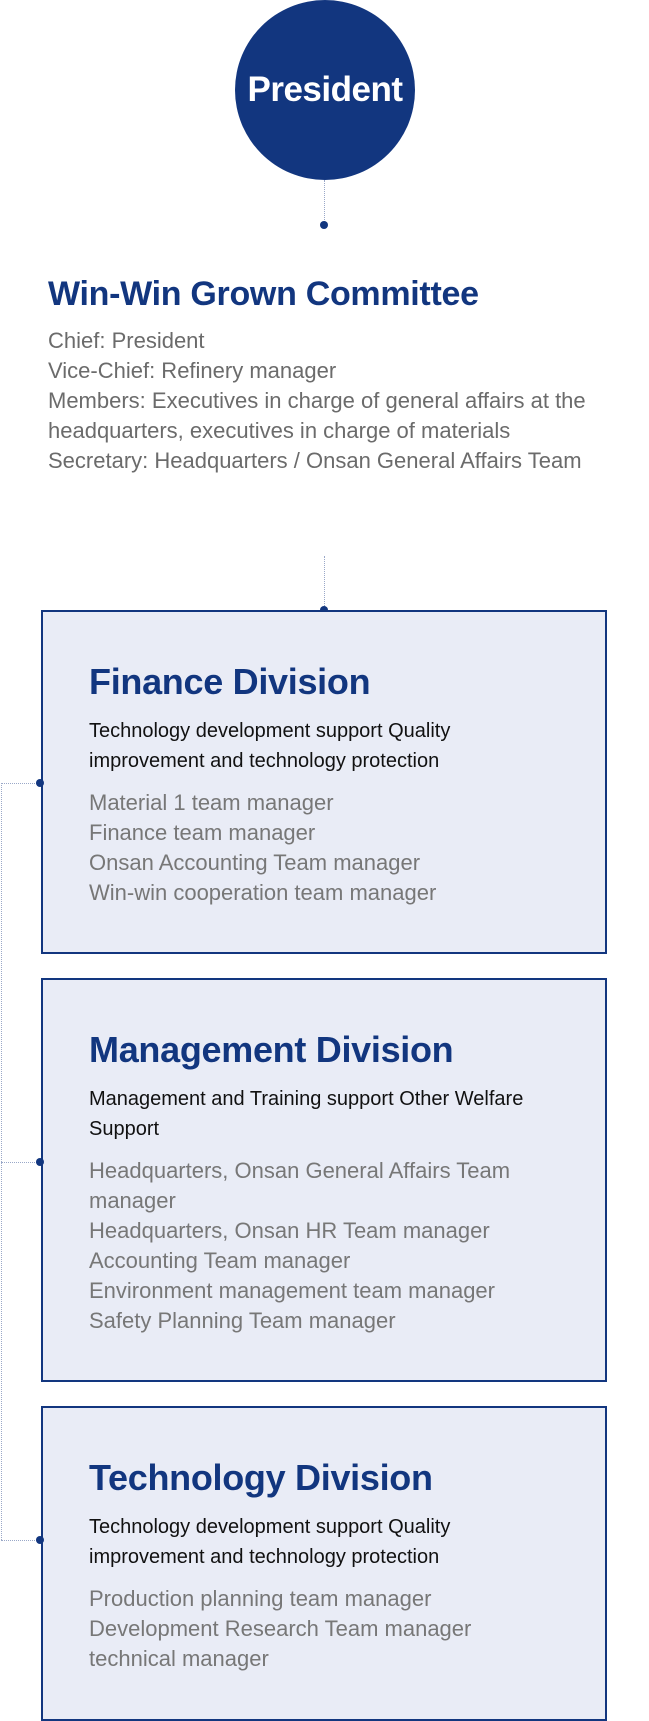 This screenshot has height=1721, width=649. I want to click on president-node: President, so click(325, 90).